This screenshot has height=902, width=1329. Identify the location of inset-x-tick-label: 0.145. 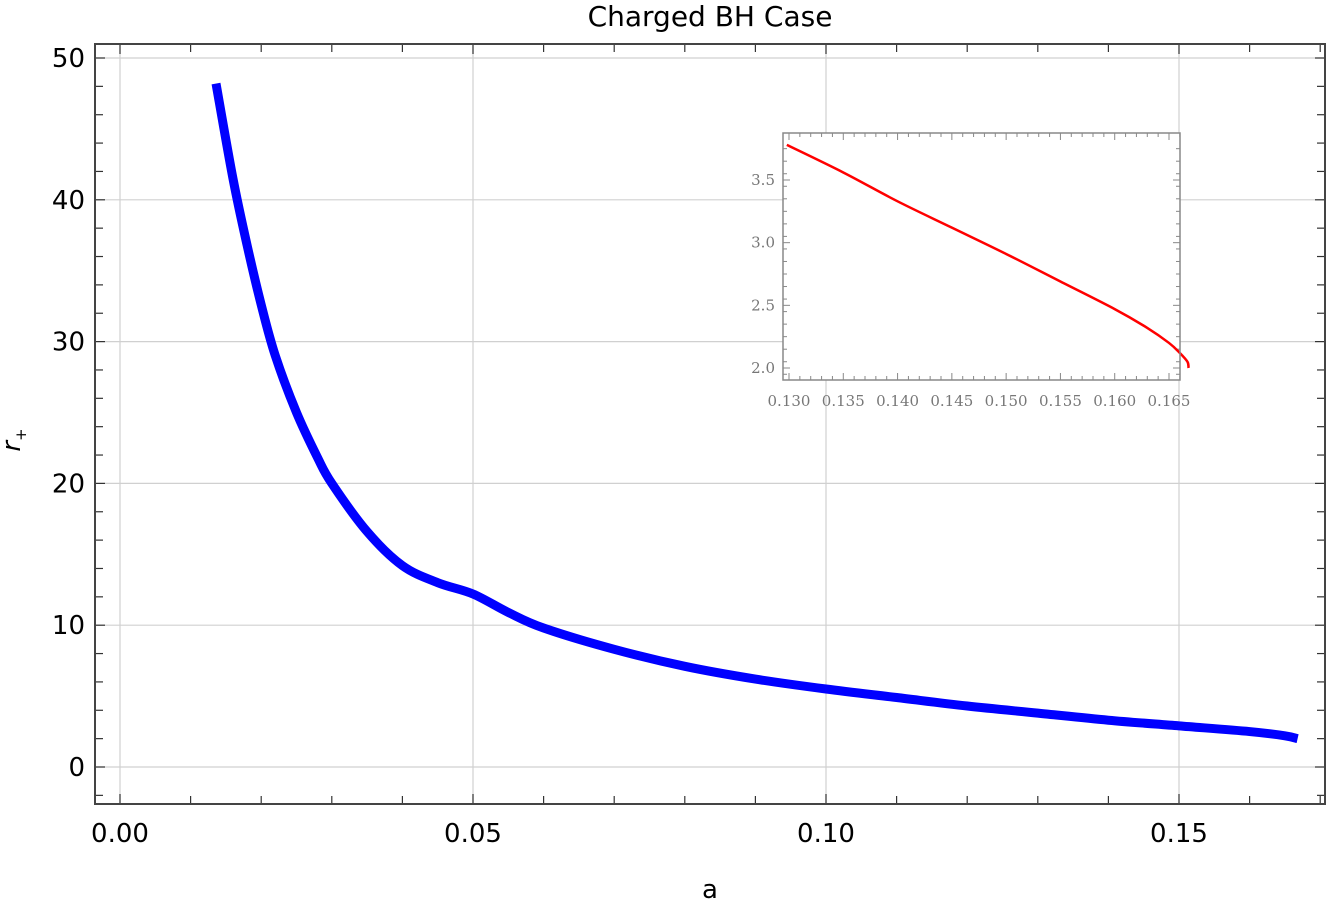
(951, 401).